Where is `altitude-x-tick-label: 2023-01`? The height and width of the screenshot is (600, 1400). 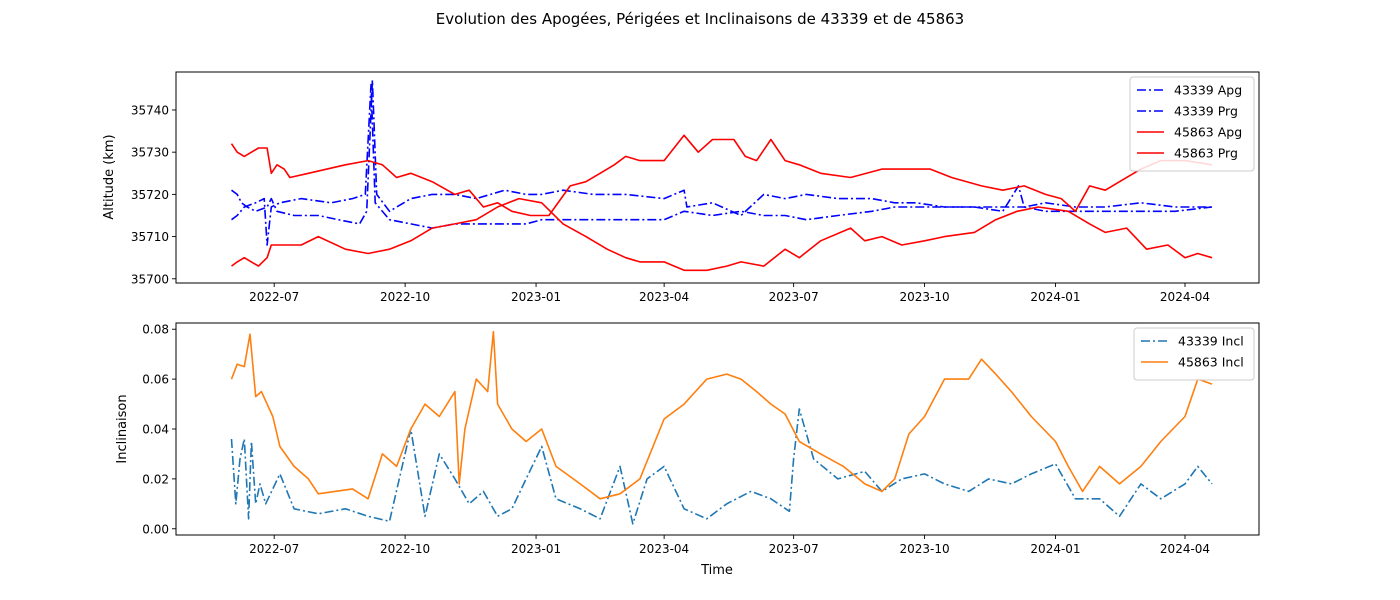 altitude-x-tick-label: 2023-01 is located at coordinates (536, 297).